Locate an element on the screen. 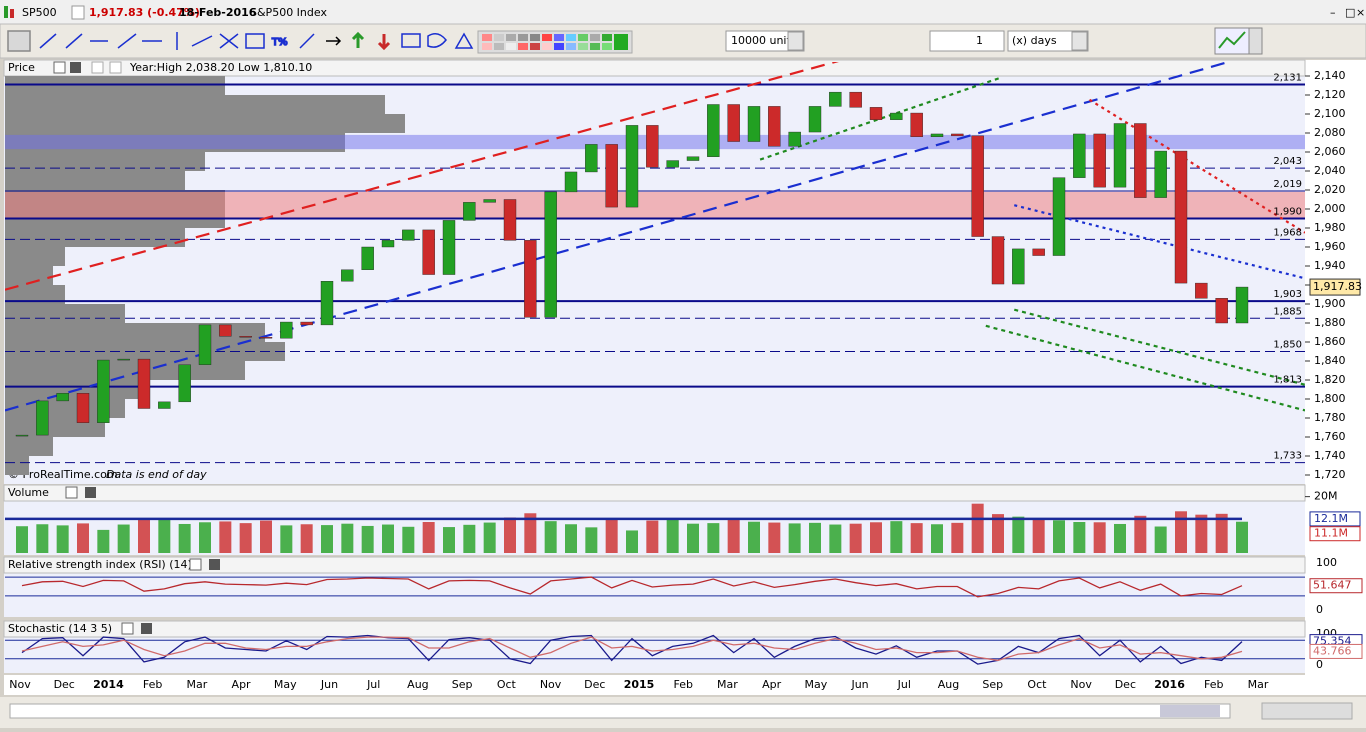 This screenshot has width=1366, height=732. color-palette is located at coordinates (555, 42).